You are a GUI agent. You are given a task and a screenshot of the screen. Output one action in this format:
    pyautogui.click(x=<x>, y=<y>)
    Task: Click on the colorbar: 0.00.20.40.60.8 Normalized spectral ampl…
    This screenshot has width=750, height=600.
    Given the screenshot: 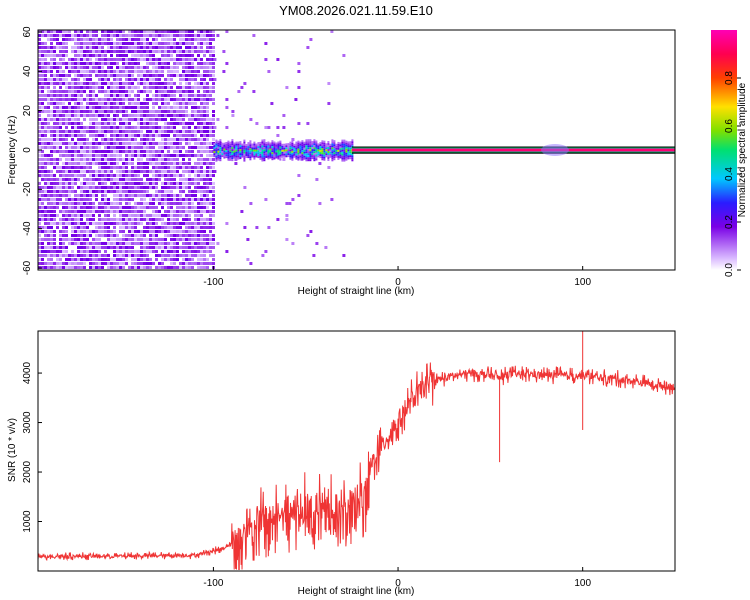 What is the action you would take?
    pyautogui.click(x=729, y=153)
    